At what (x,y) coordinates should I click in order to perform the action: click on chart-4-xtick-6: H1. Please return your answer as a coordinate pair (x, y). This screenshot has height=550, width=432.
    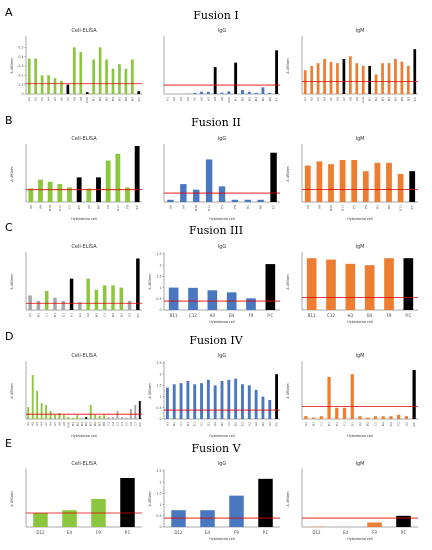
    Looking at the image, I should click on (248, 207).